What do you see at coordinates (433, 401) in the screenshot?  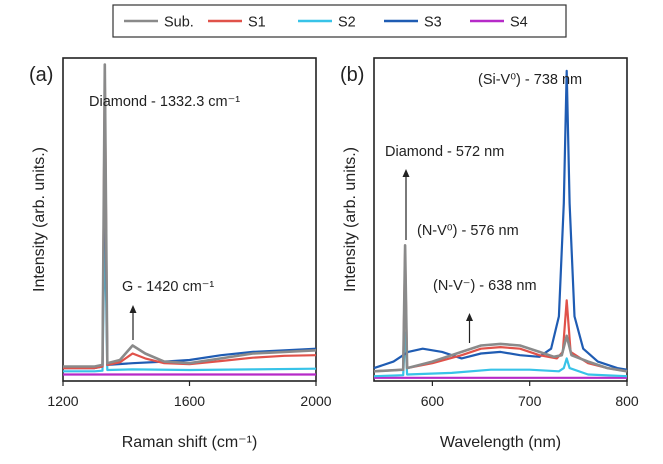 I see `panel-b-xtick-600: 600` at bounding box center [433, 401].